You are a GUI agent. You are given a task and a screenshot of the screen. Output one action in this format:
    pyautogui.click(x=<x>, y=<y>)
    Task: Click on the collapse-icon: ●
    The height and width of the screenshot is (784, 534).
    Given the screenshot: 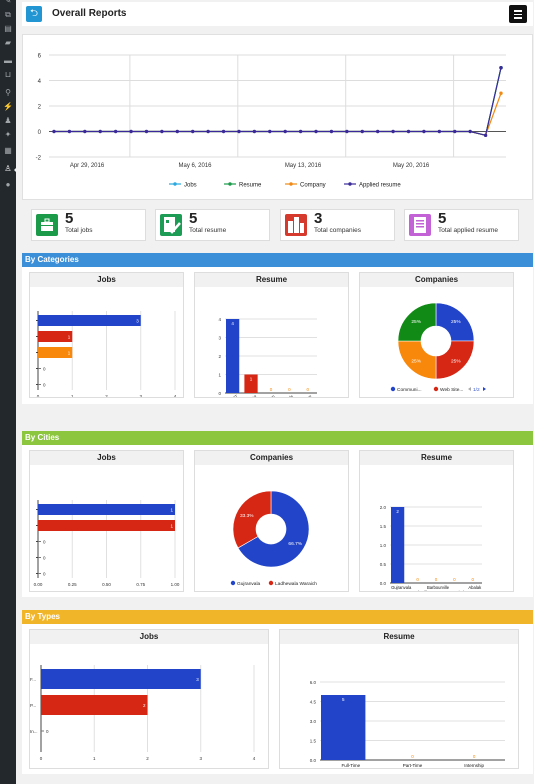 What is the action you would take?
    pyautogui.click(x=8, y=184)
    